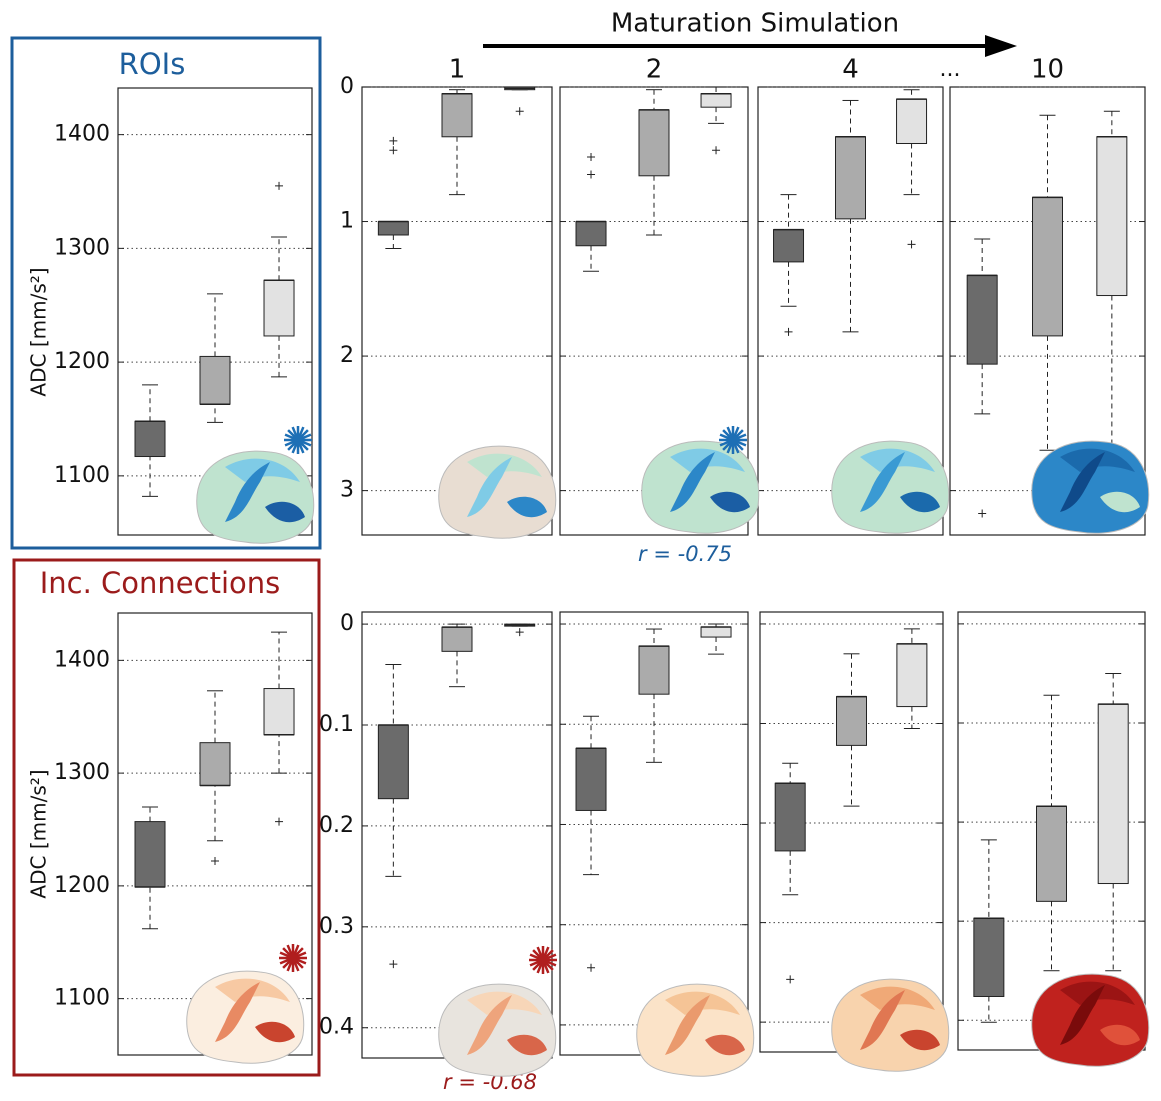 This screenshot has width=1161, height=1101. I want to click on panel-frame, so click(166, 817).